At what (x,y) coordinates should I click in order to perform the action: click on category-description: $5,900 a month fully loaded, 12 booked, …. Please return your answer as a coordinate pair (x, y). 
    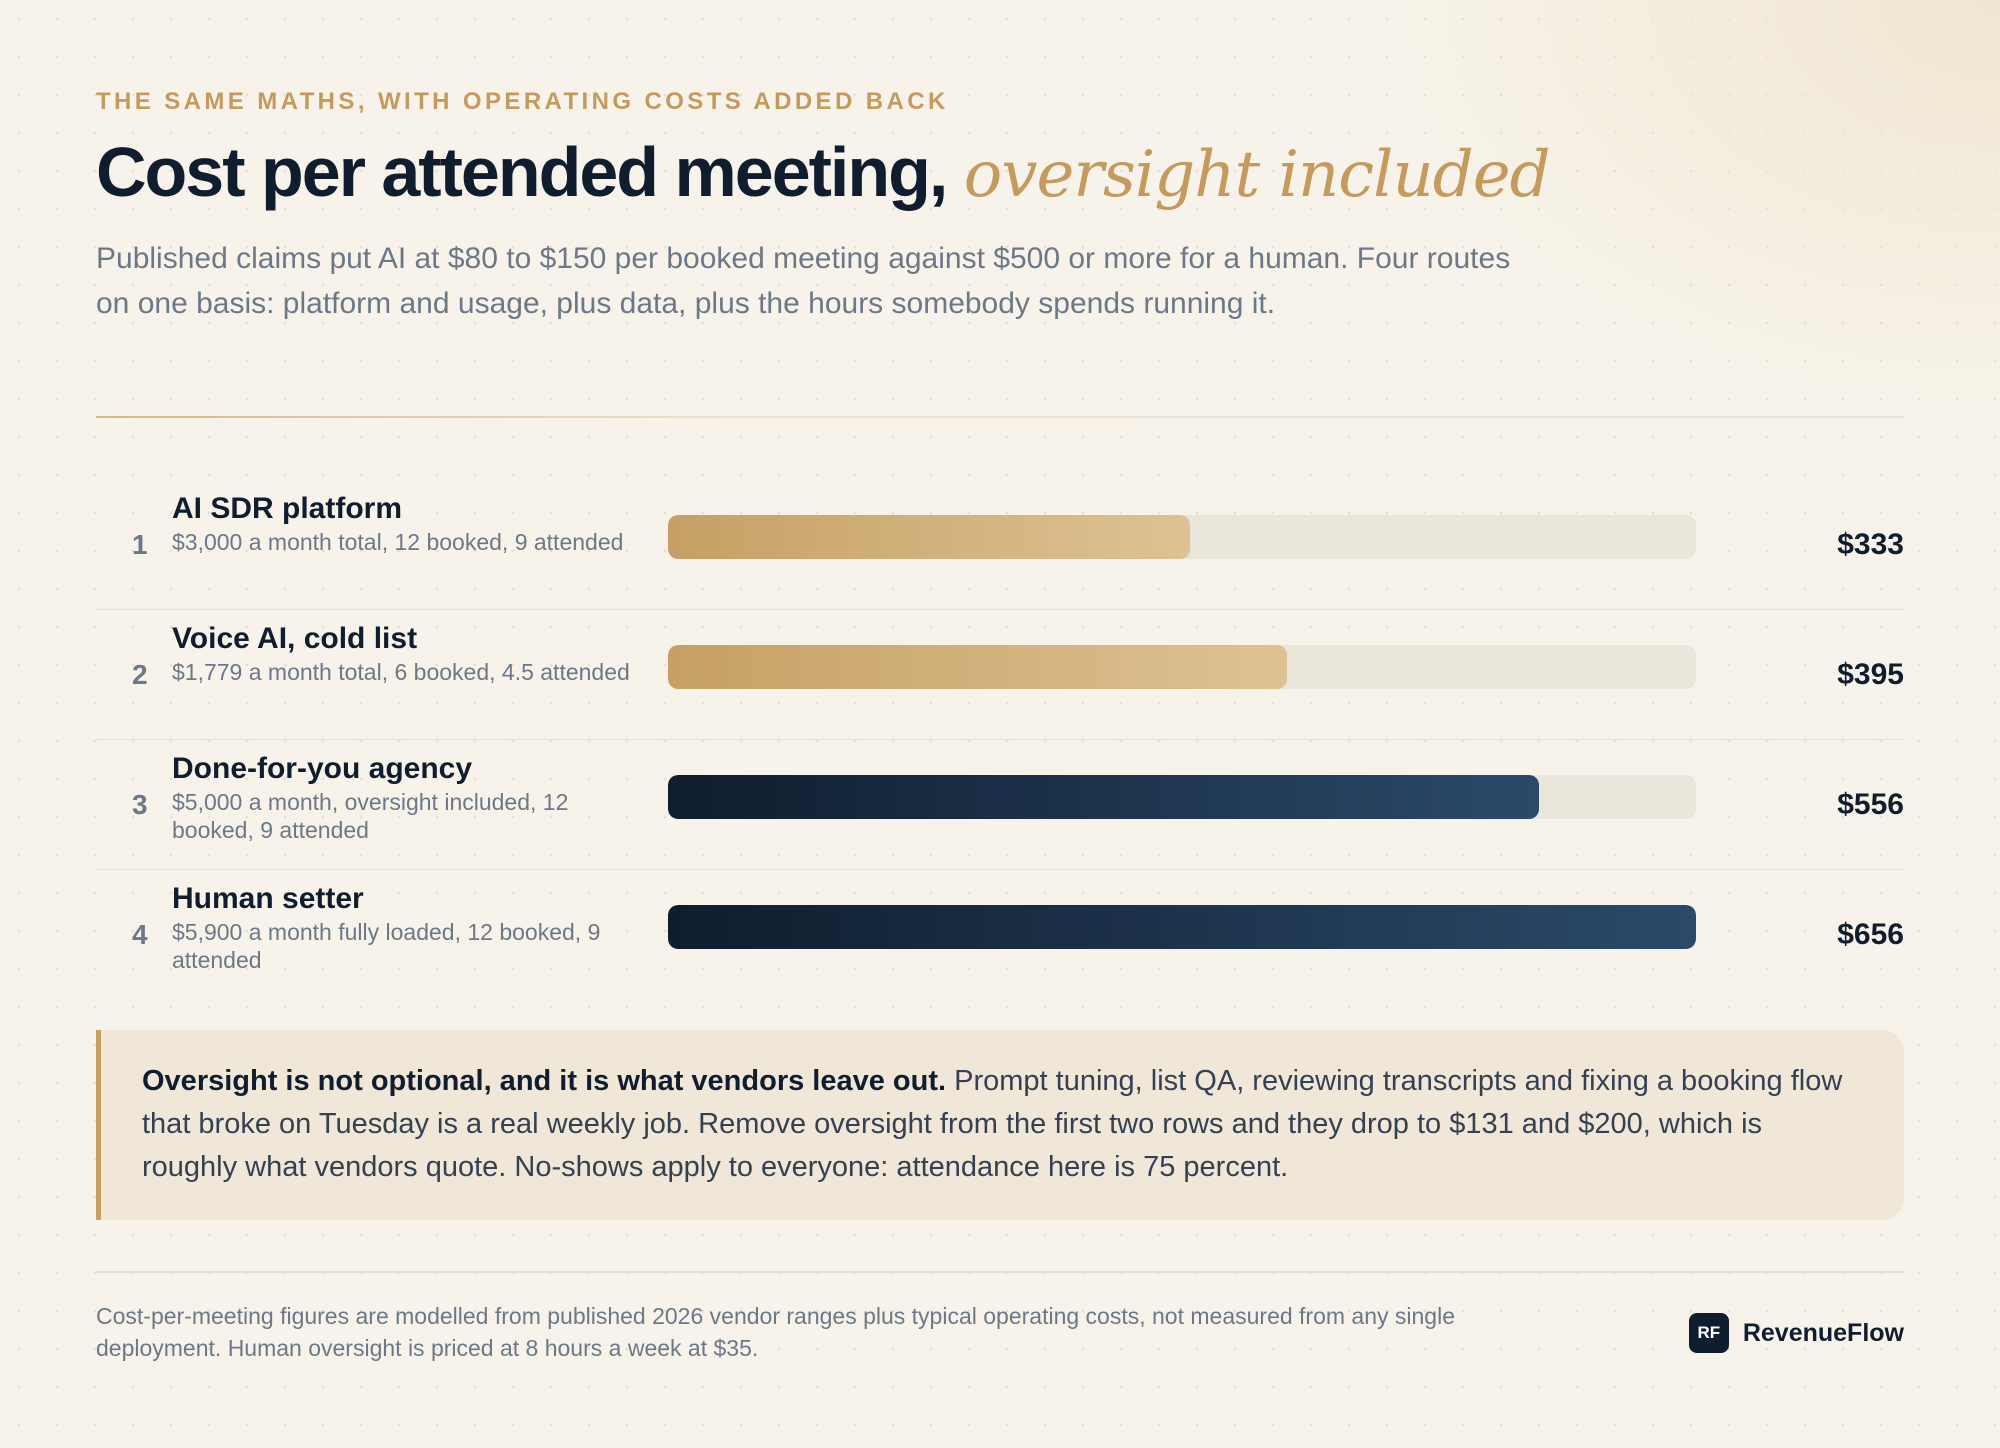
    Looking at the image, I should click on (386, 946).